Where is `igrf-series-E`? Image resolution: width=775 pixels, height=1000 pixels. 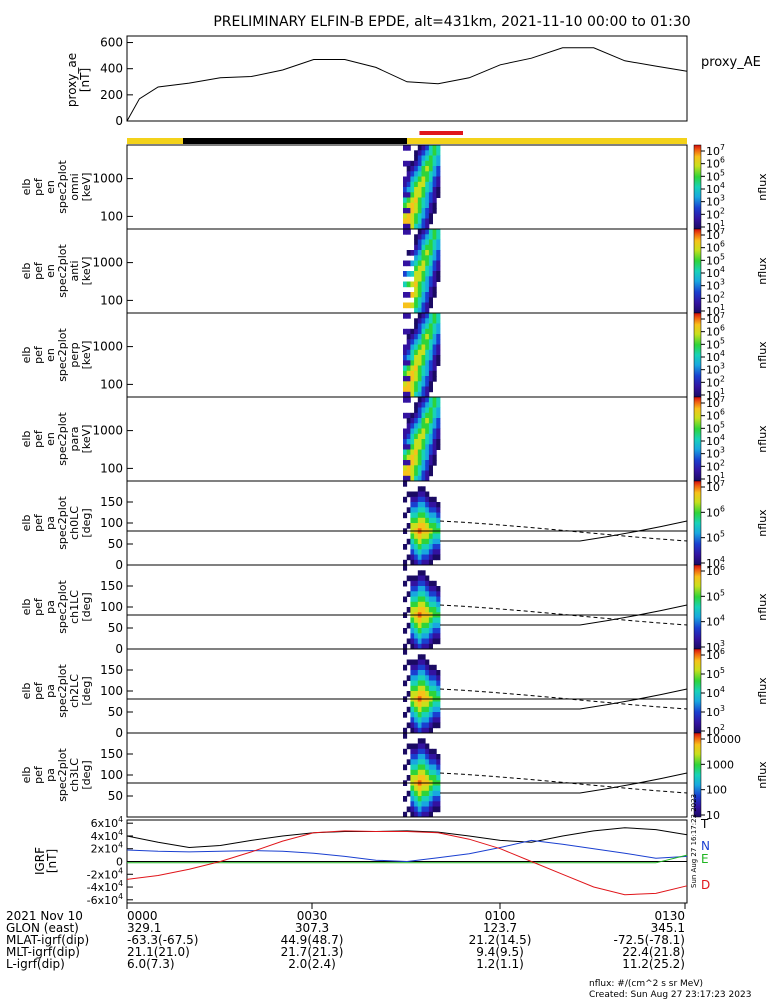 igrf-series-E is located at coordinates (407, 859).